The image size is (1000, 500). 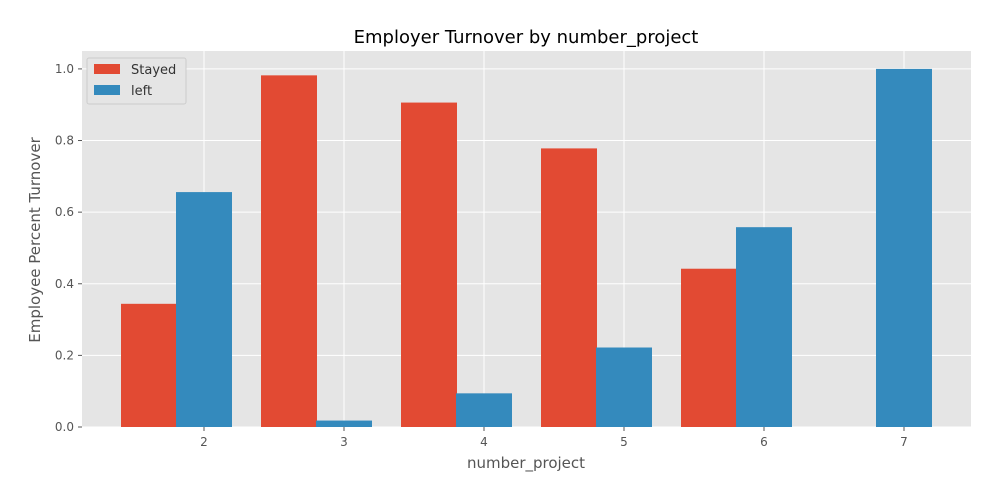 What do you see at coordinates (526, 463) in the screenshot?
I see `x-axis-label: number_project` at bounding box center [526, 463].